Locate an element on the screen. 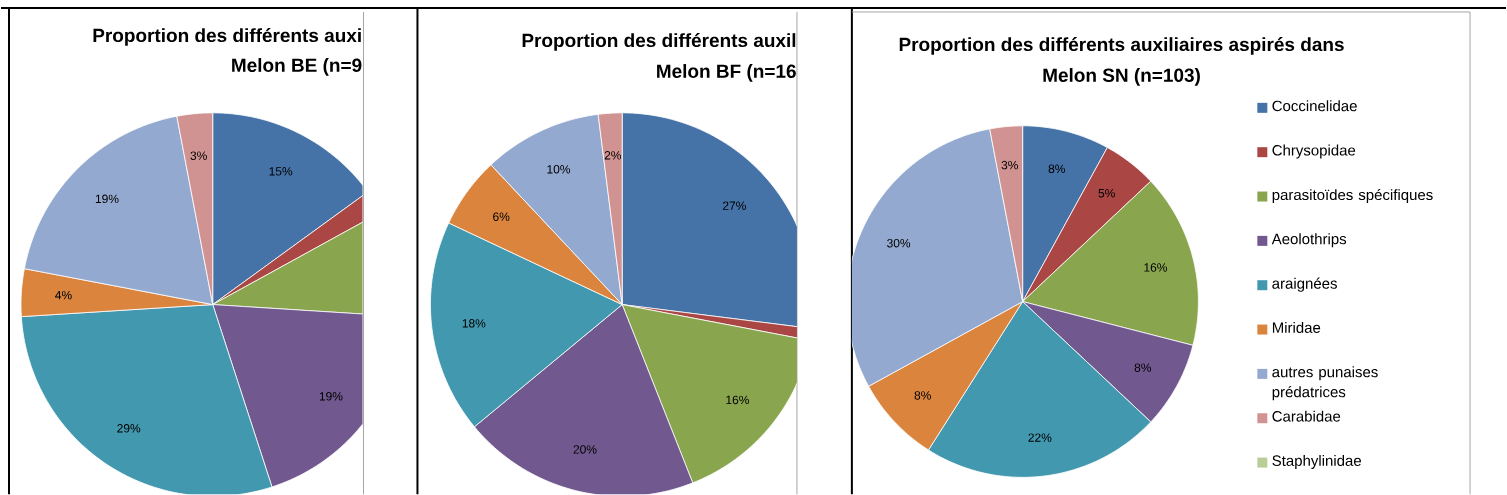 Image resolution: width=1507 pixels, height=495 pixels. data-label: 5% is located at coordinates (1106, 193).